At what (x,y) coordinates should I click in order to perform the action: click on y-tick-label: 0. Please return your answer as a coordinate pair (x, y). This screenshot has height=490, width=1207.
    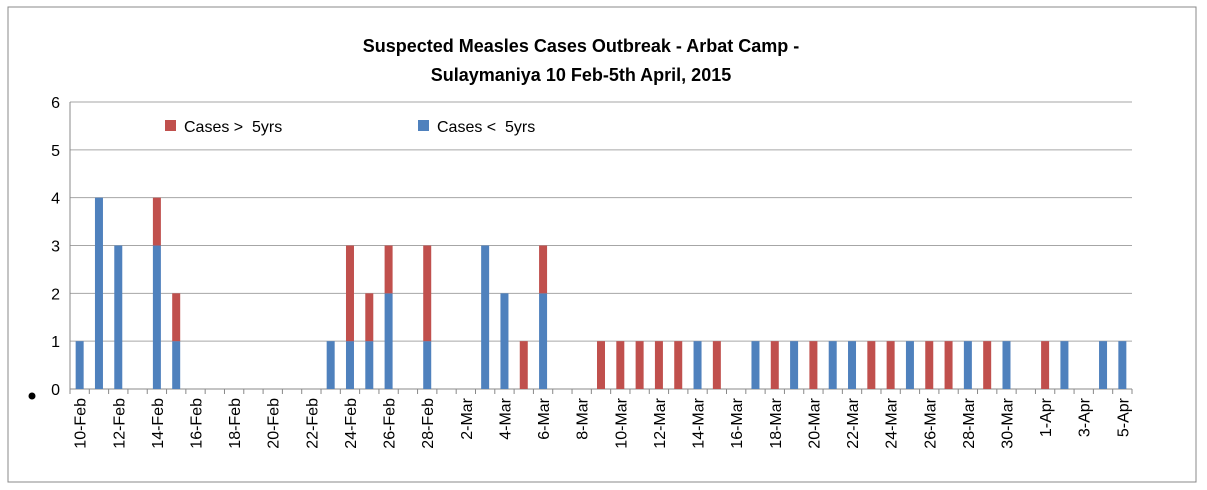
    Looking at the image, I should click on (55, 390).